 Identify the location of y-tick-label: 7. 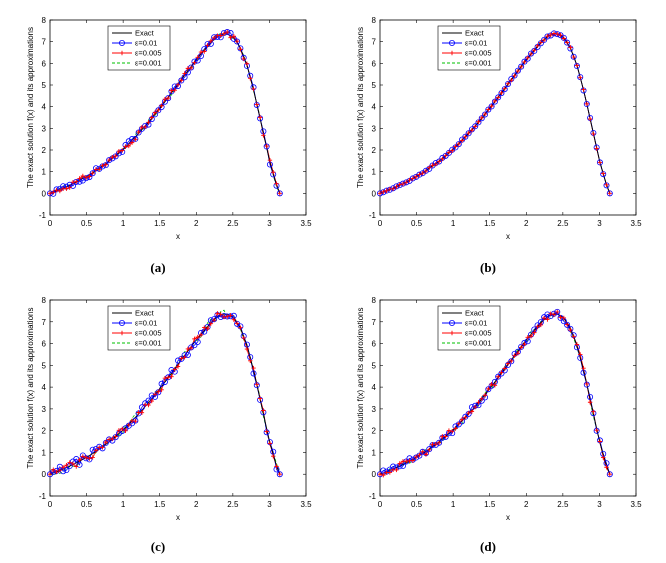
(374, 322).